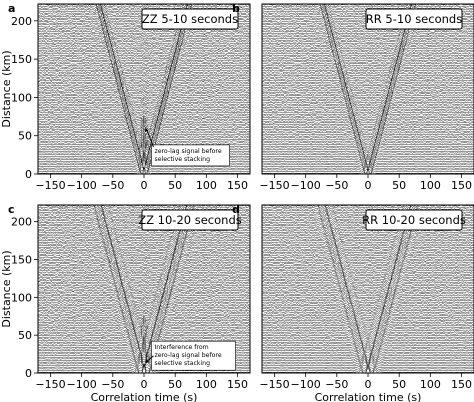  Describe the element at coordinates (414, 220) in the screenshot. I see `inset-title: RR 10-20 seconds` at that location.